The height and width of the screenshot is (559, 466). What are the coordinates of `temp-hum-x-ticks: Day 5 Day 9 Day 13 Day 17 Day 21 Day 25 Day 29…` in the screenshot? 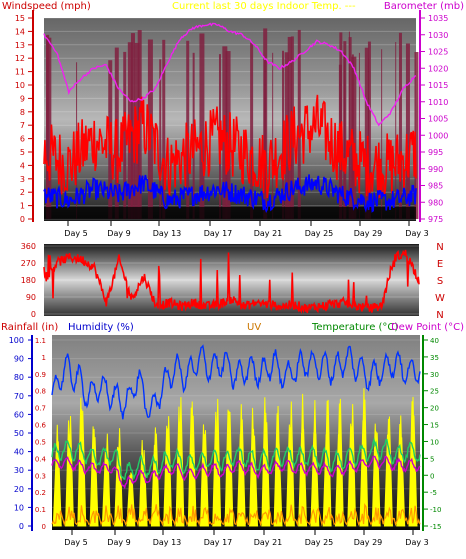 It's located at (246, 538).